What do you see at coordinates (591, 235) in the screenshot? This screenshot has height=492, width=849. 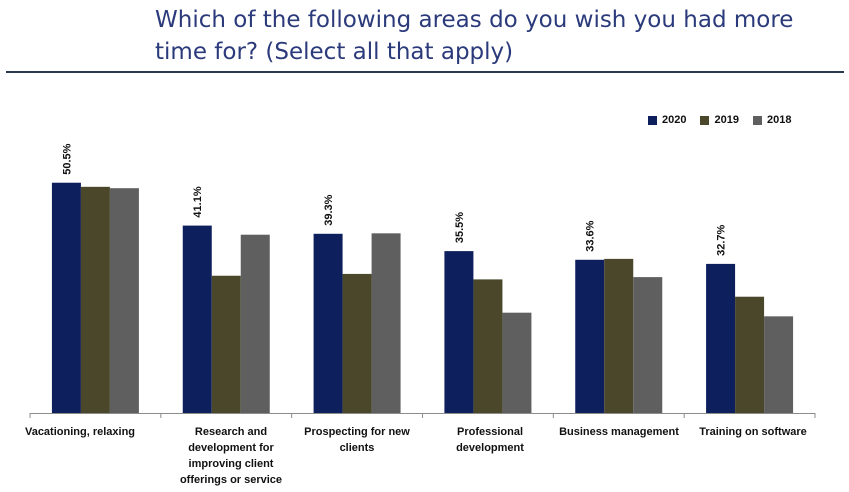 I see `data-label-business: 33.6%` at bounding box center [591, 235].